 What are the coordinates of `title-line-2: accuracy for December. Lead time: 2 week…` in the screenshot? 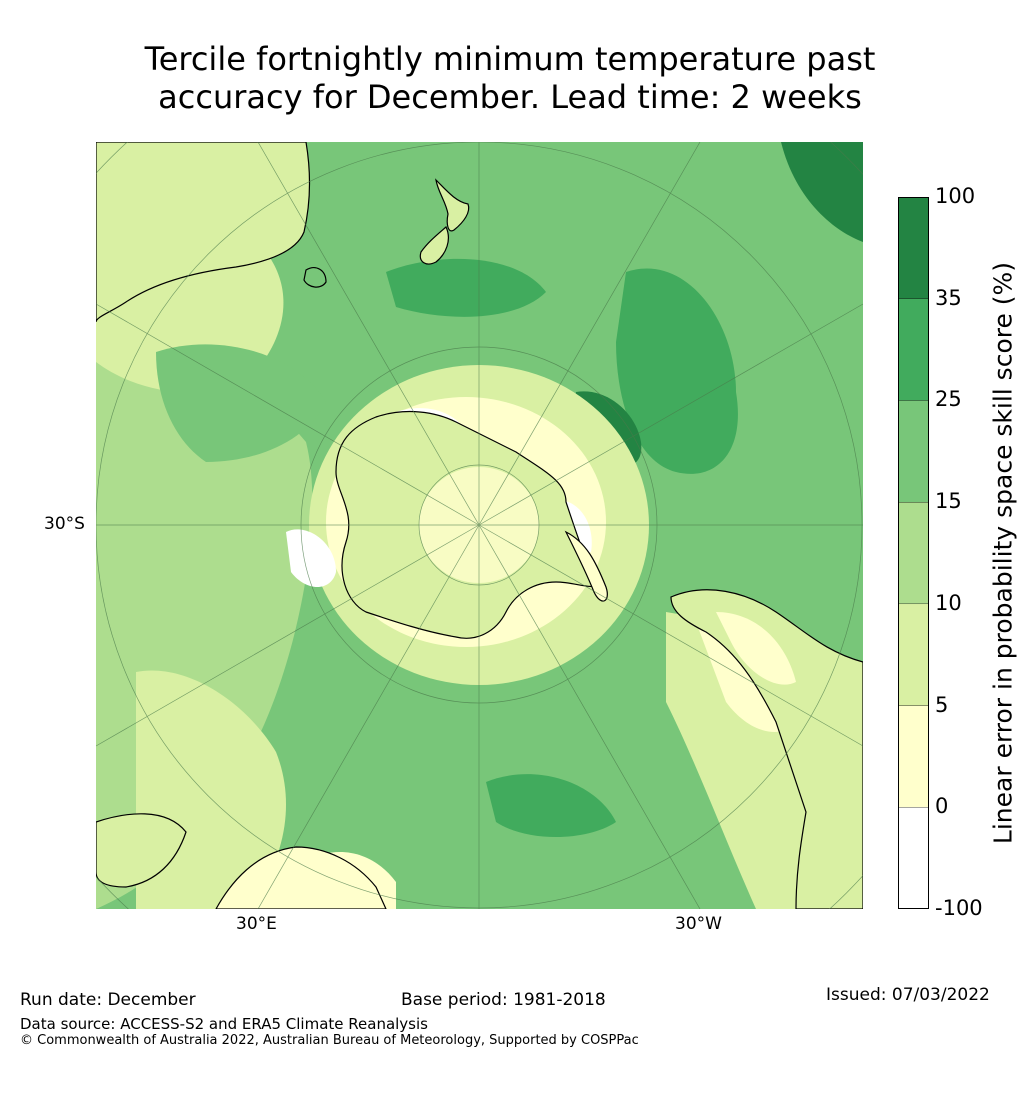 It's located at (510, 97).